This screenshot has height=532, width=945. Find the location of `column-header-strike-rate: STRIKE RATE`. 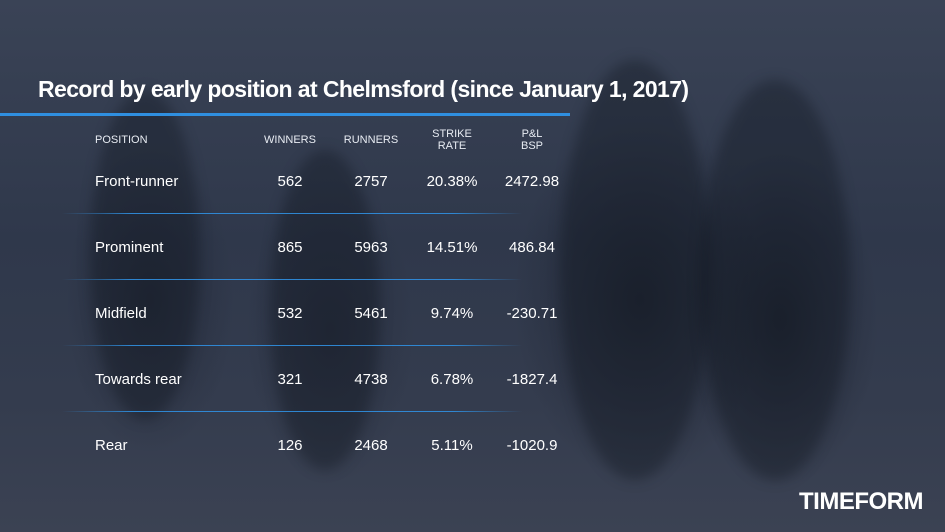

column-header-strike-rate: STRIKE RATE is located at coordinates (452, 140).